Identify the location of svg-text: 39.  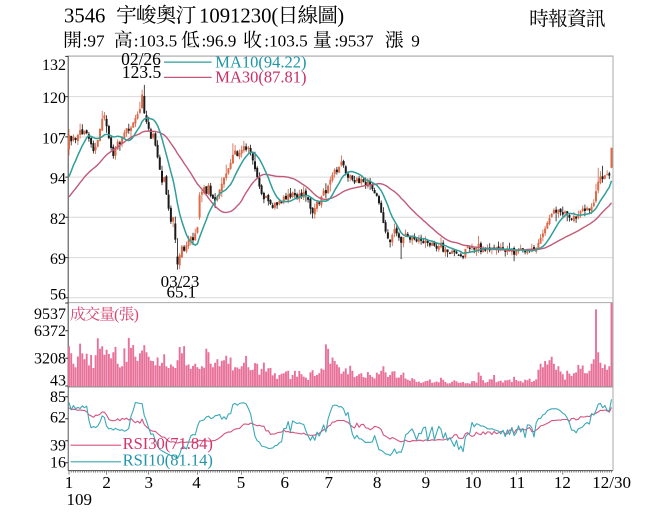
(58, 446).